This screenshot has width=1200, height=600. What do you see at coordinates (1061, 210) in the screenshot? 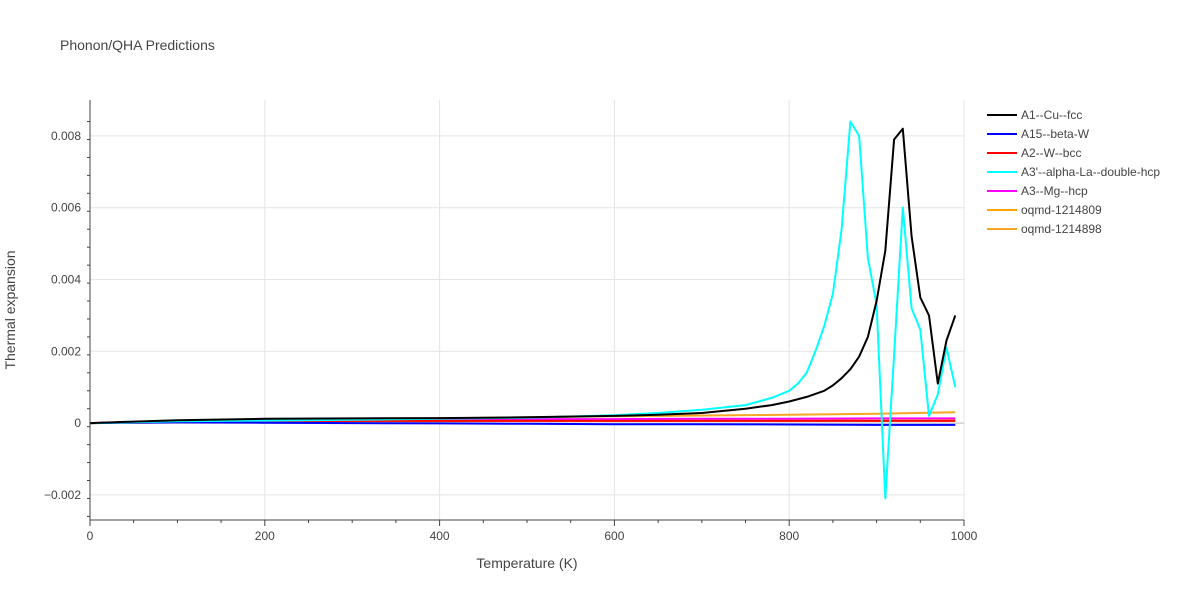
I see `legend-label: oqmd-1214809` at bounding box center [1061, 210].